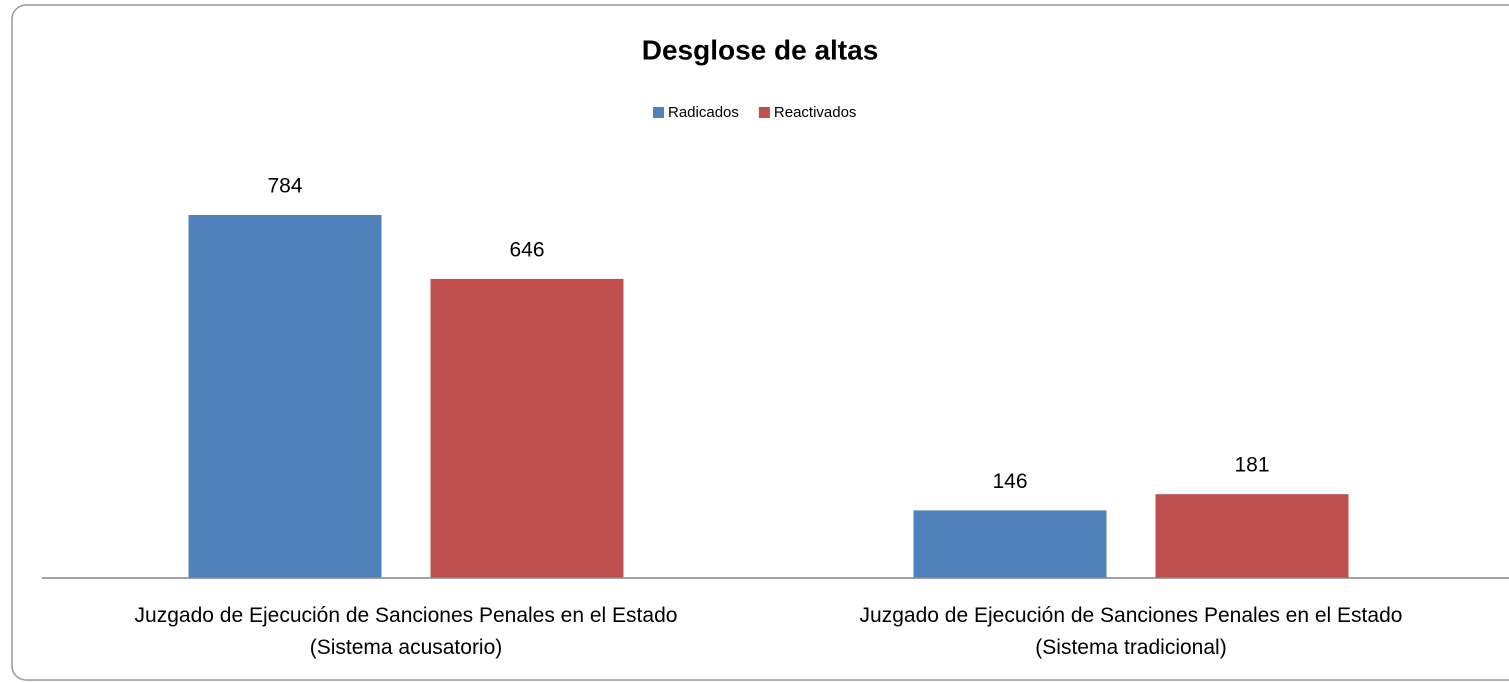  What do you see at coordinates (1009, 481) in the screenshot?
I see `data-label: 146` at bounding box center [1009, 481].